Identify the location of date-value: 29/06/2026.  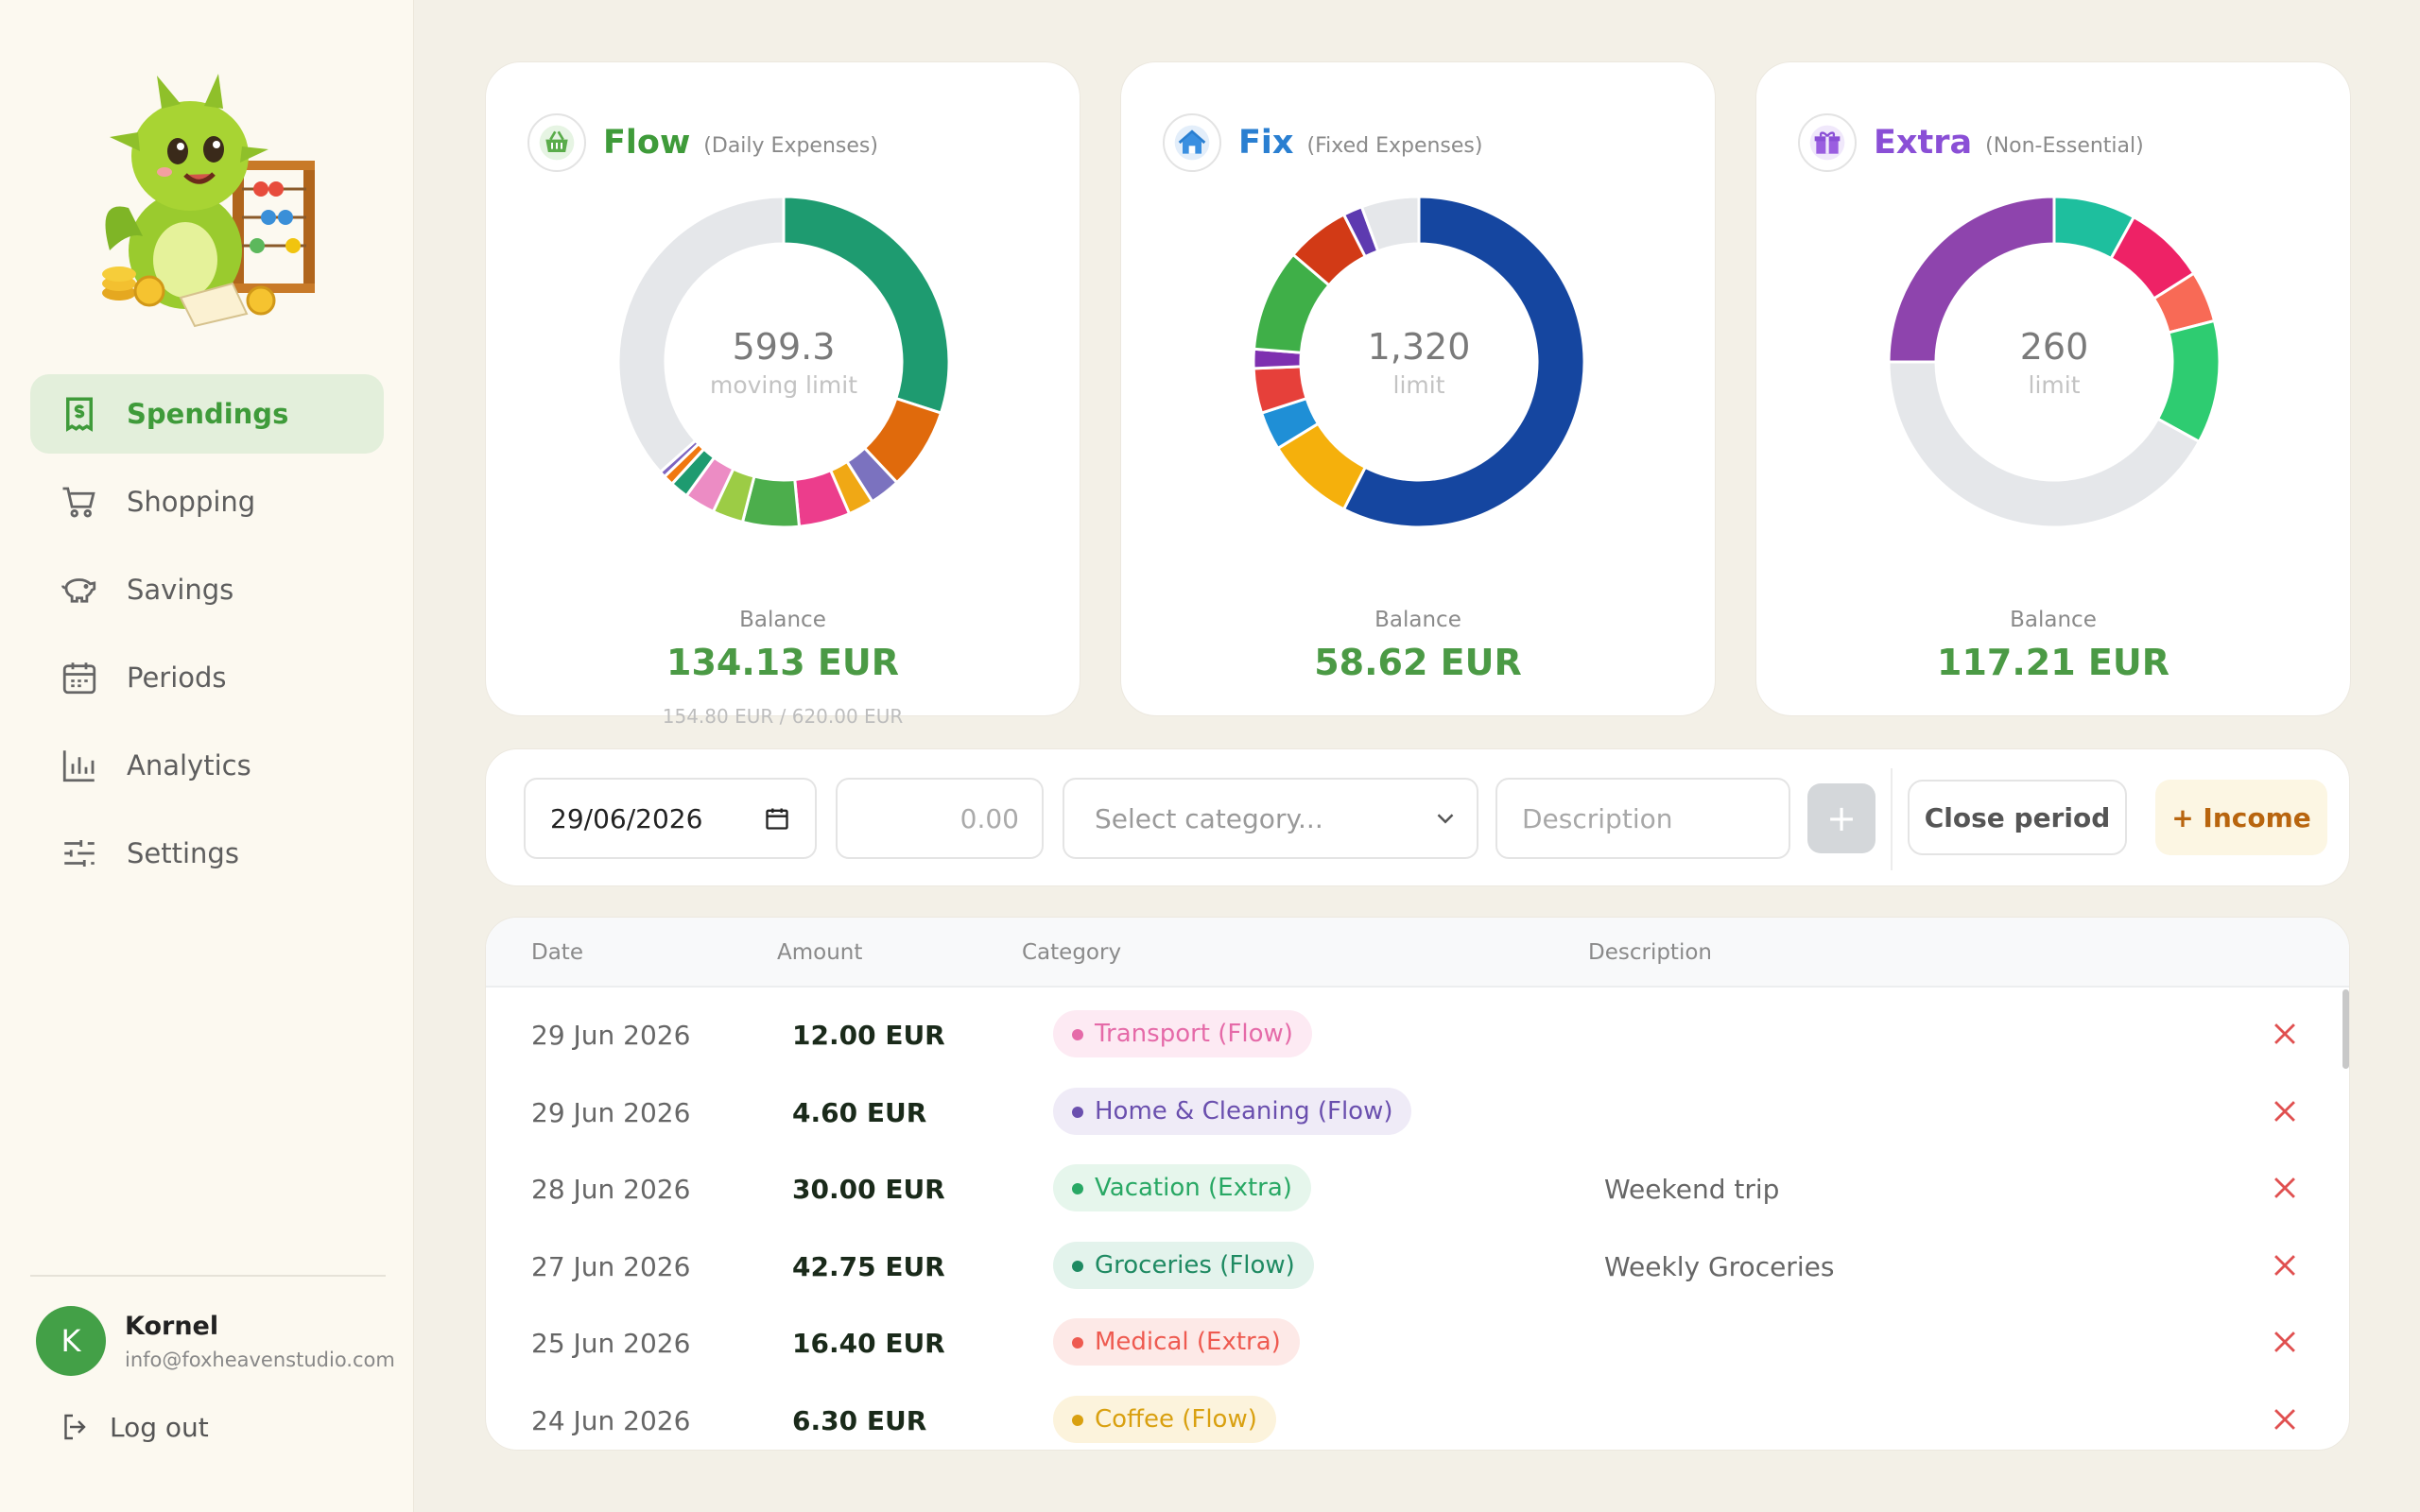
(626, 818).